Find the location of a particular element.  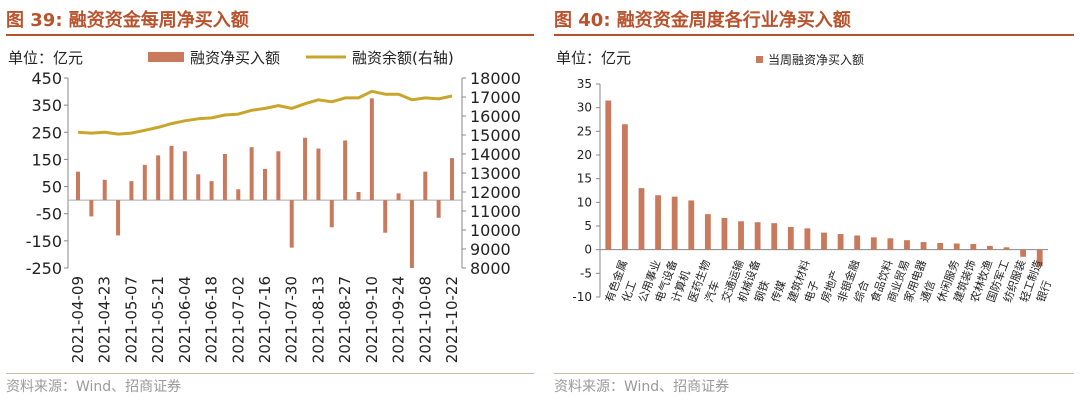

figure-title: 图 39: 融资资金每周净买入额 is located at coordinates (127, 20).